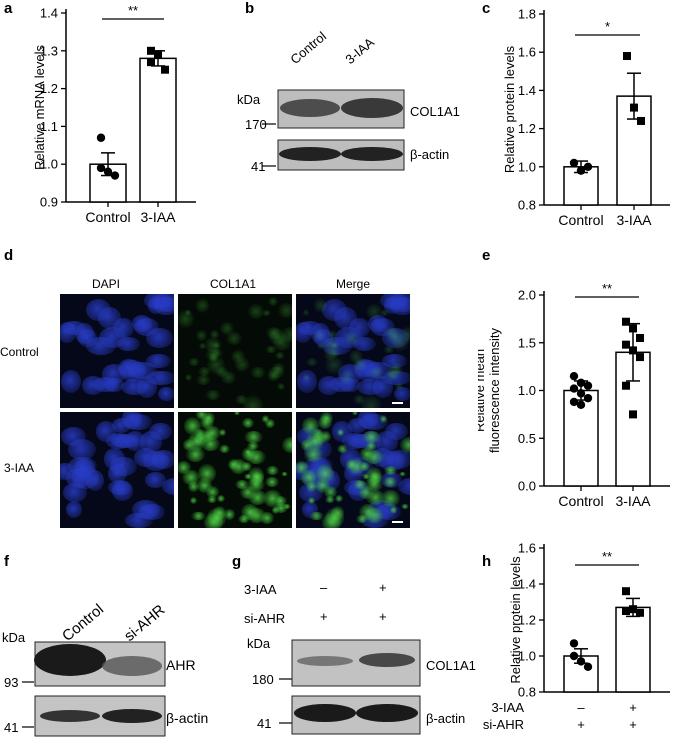  What do you see at coordinates (527, 486) in the screenshot?
I see `y-tick-label: 0.0` at bounding box center [527, 486].